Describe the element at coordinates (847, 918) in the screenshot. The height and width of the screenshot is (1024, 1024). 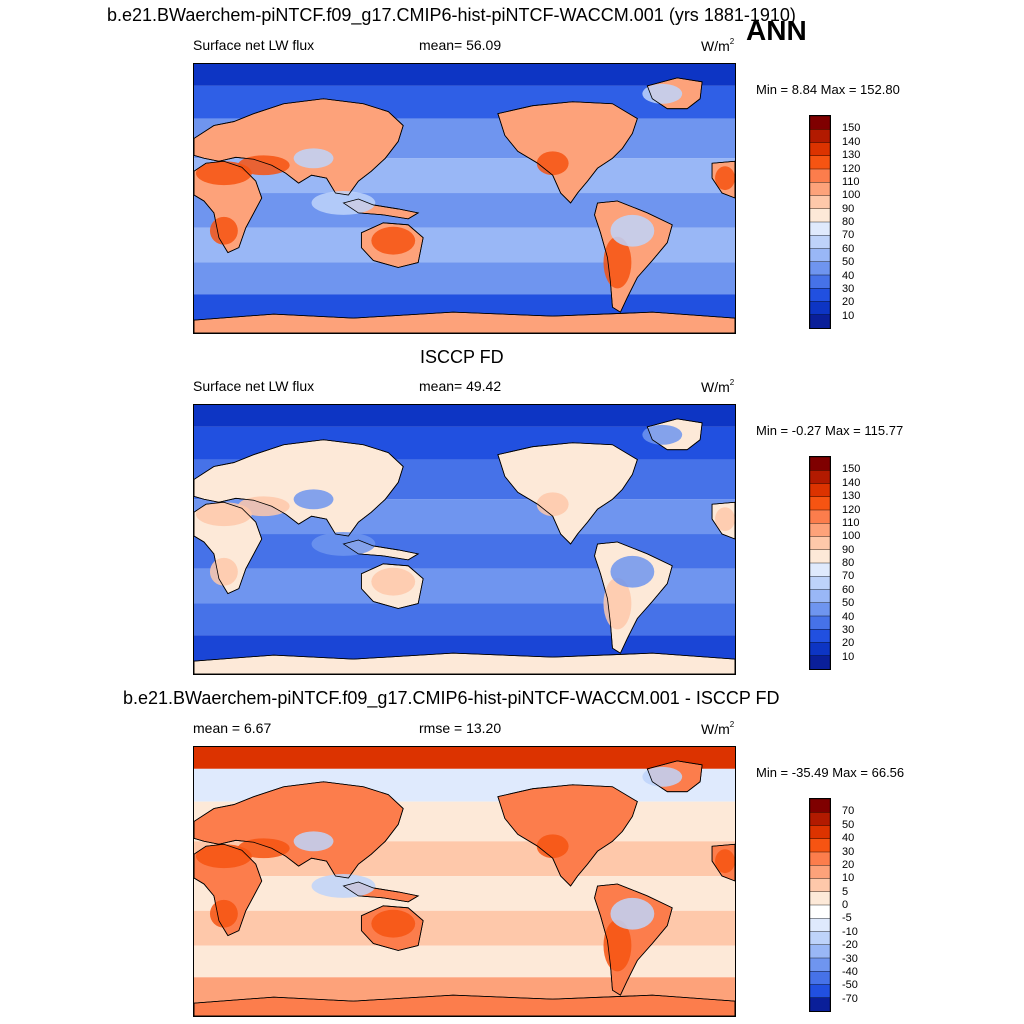
I see `colorbar-tick-label: -5` at that location.